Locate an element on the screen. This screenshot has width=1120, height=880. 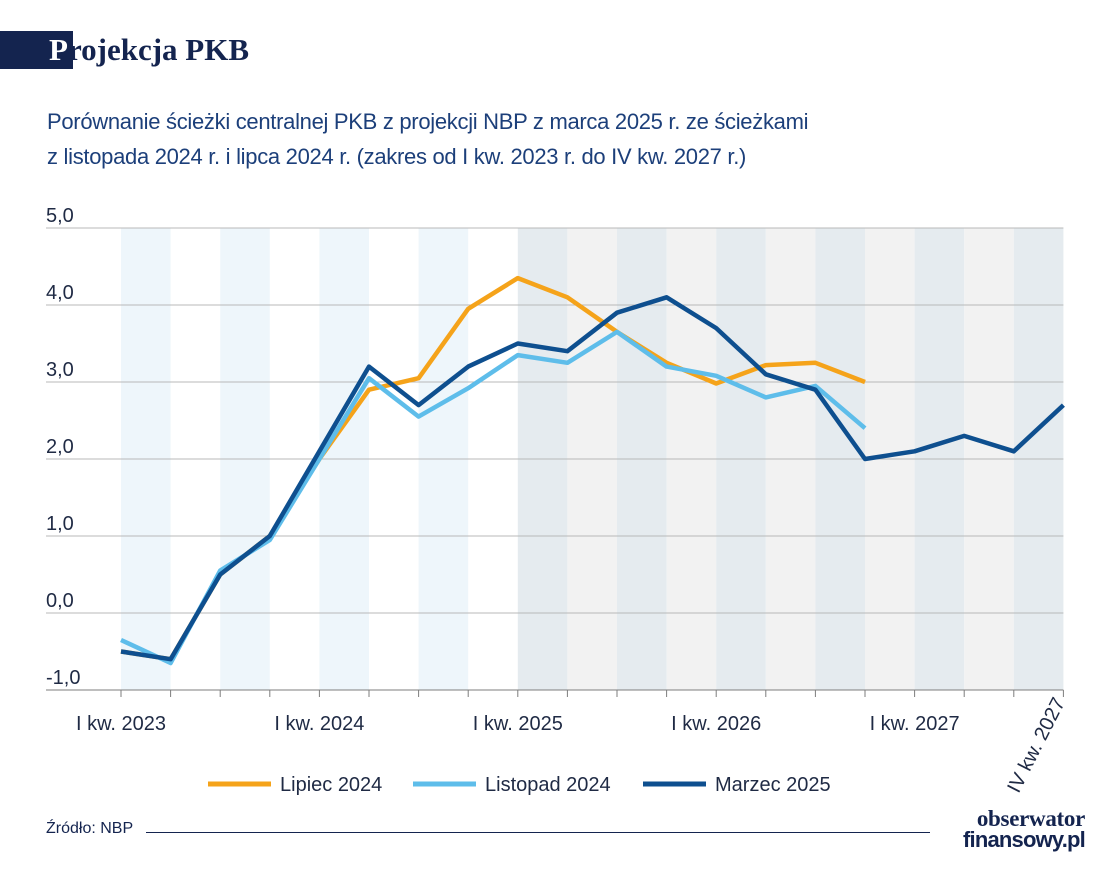
legend-label: Lipiec 2024 is located at coordinates (331, 785).